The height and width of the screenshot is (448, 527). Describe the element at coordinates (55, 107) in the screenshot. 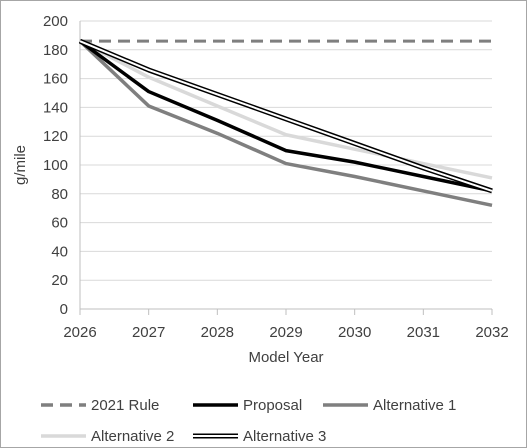

I see `y-tick-label: 140` at that location.